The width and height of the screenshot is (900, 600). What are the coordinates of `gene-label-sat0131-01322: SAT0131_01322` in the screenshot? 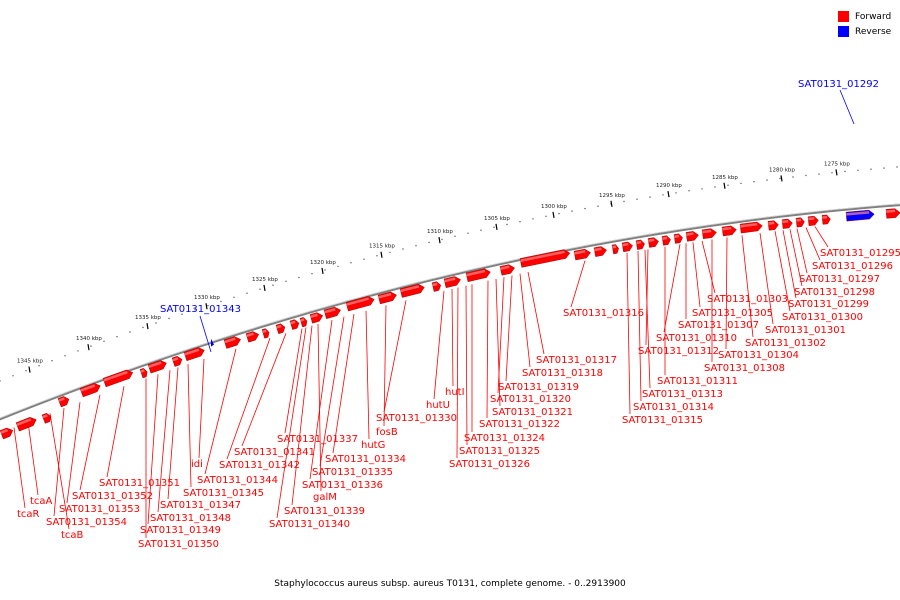 It's located at (519, 424).